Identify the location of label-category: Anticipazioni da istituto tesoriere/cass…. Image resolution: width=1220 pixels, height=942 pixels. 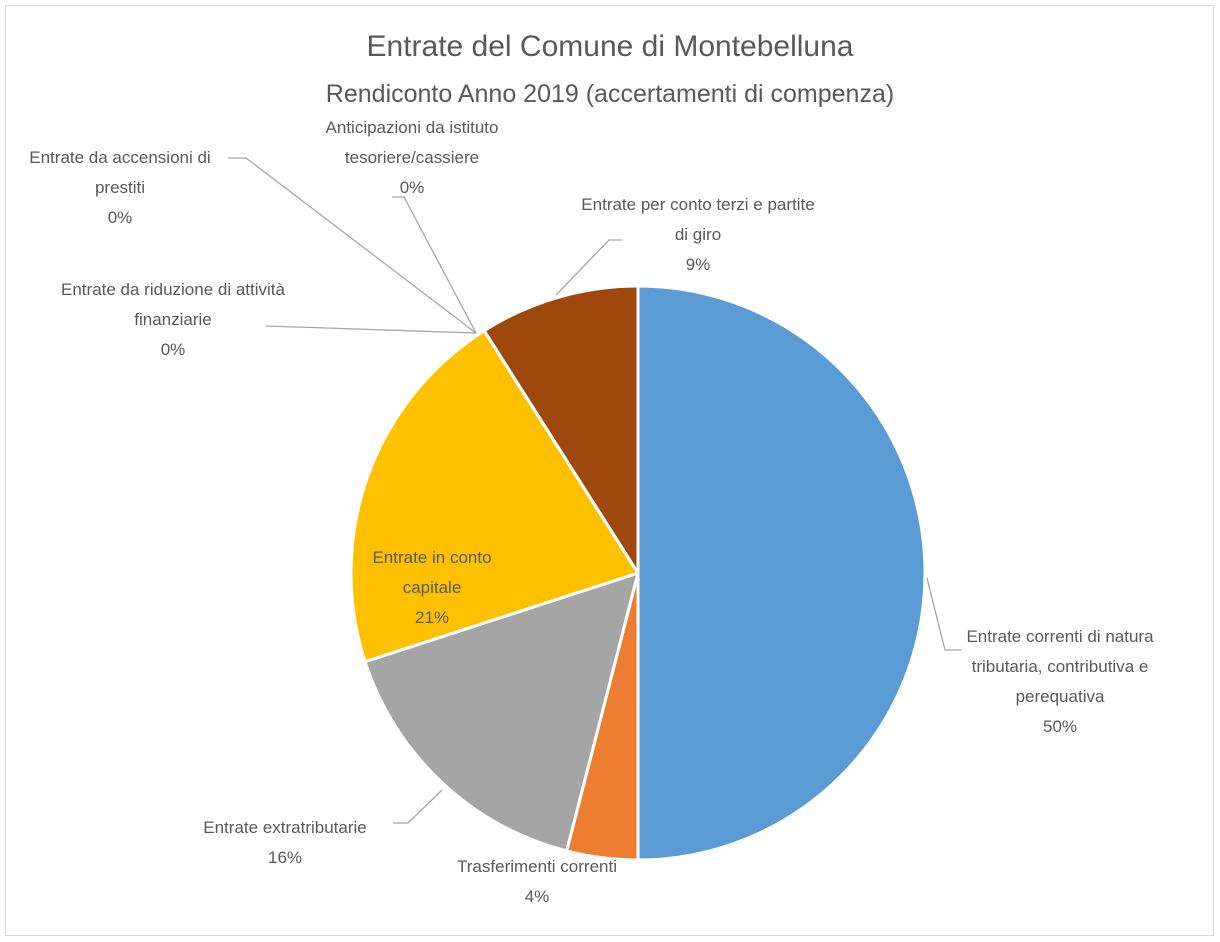
(412, 142).